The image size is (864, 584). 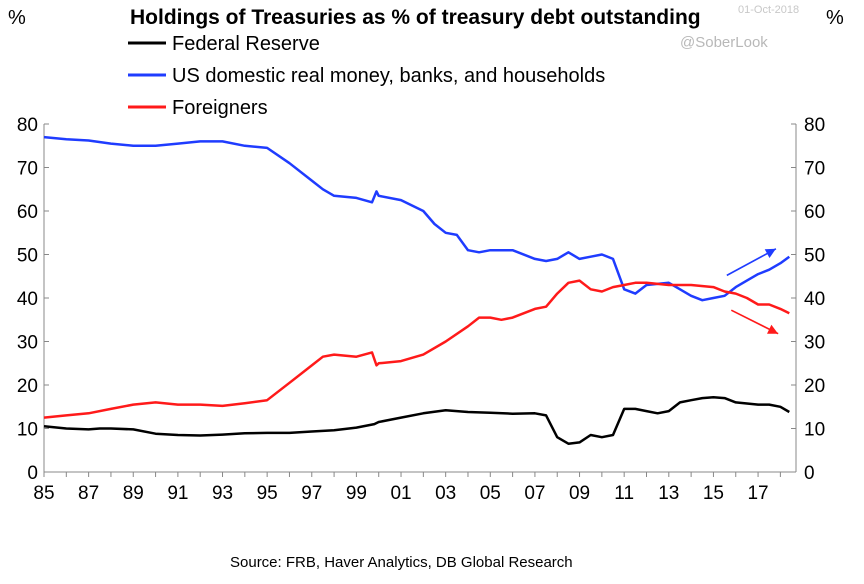 What do you see at coordinates (88, 493) in the screenshot?
I see `x-tick-label: 87` at bounding box center [88, 493].